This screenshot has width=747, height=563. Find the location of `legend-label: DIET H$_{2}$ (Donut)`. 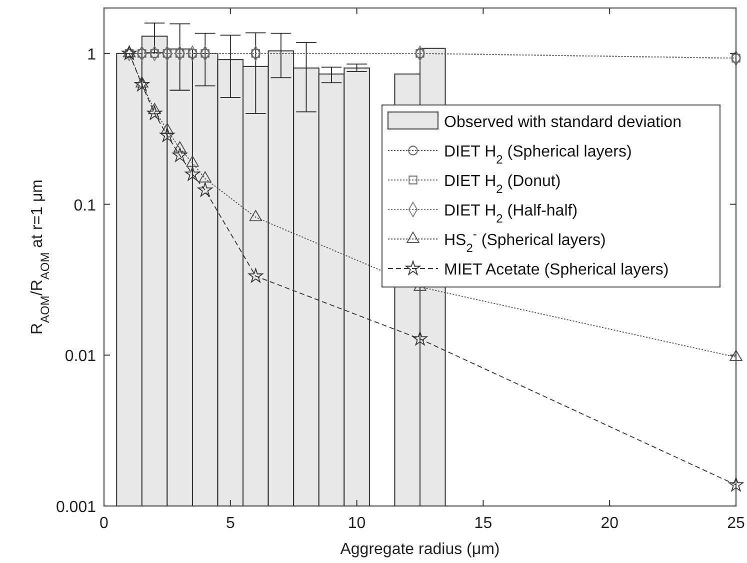

legend-label: DIET H$_{2}$ (Donut) is located at coordinates (502, 184).